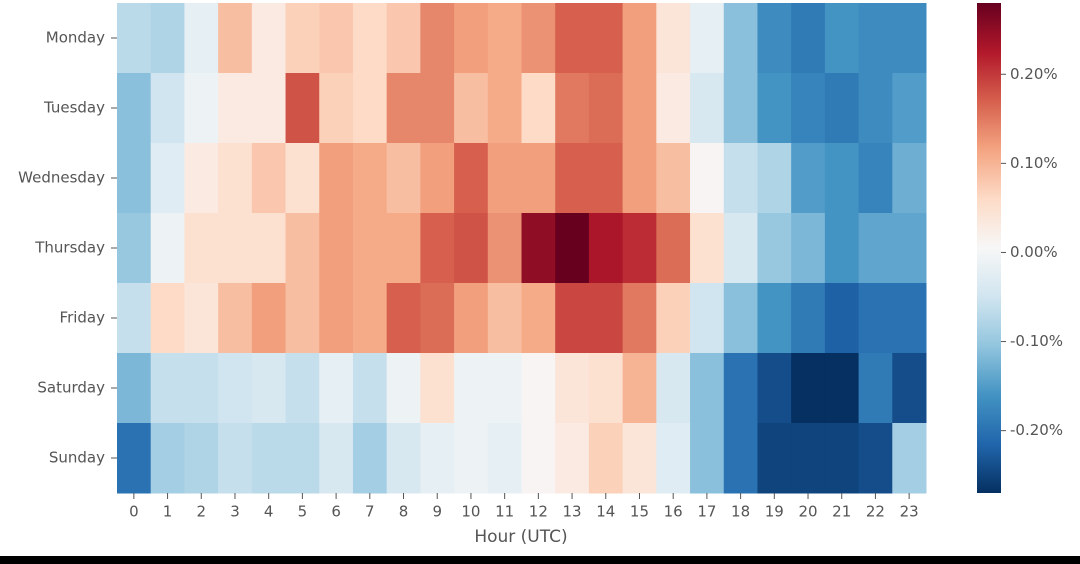  What do you see at coordinates (909, 512) in the screenshot?
I see `x-tick-label: 23` at bounding box center [909, 512].